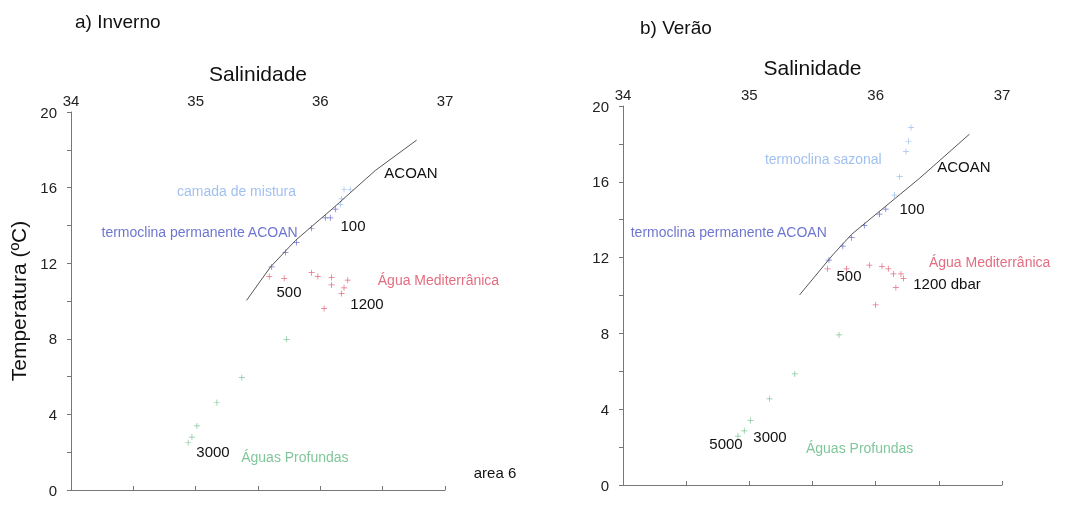 This screenshot has height=507, width=1079. What do you see at coordinates (823, 158) in the screenshot?
I see `series-label: termoclina sazonal` at bounding box center [823, 158].